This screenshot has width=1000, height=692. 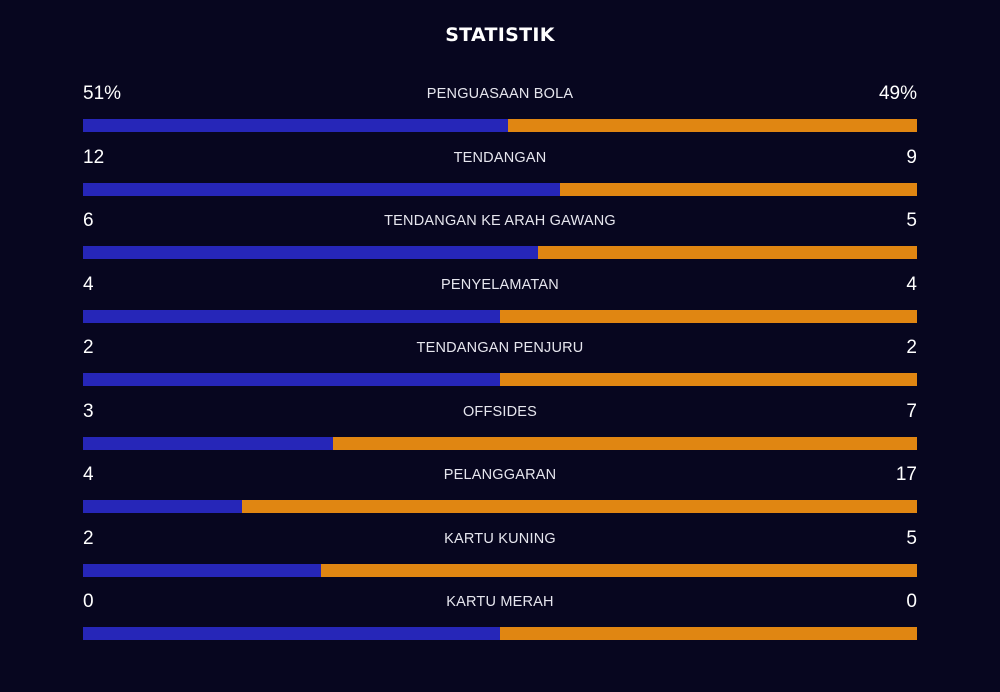 I want to click on away-value: 4, so click(x=911, y=284).